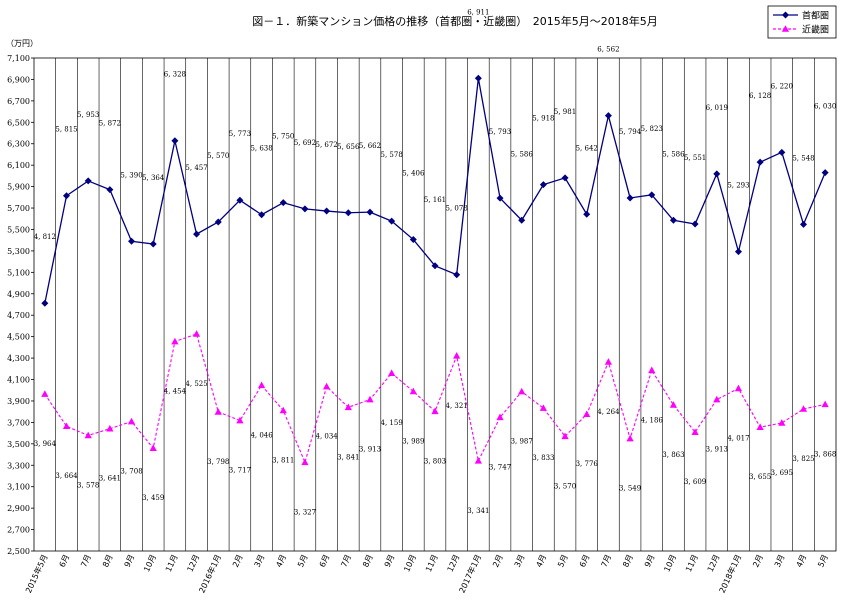 The width and height of the screenshot is (857, 605). What do you see at coordinates (628, 561) in the screenshot?
I see `x-tick-label: 8月` at bounding box center [628, 561].